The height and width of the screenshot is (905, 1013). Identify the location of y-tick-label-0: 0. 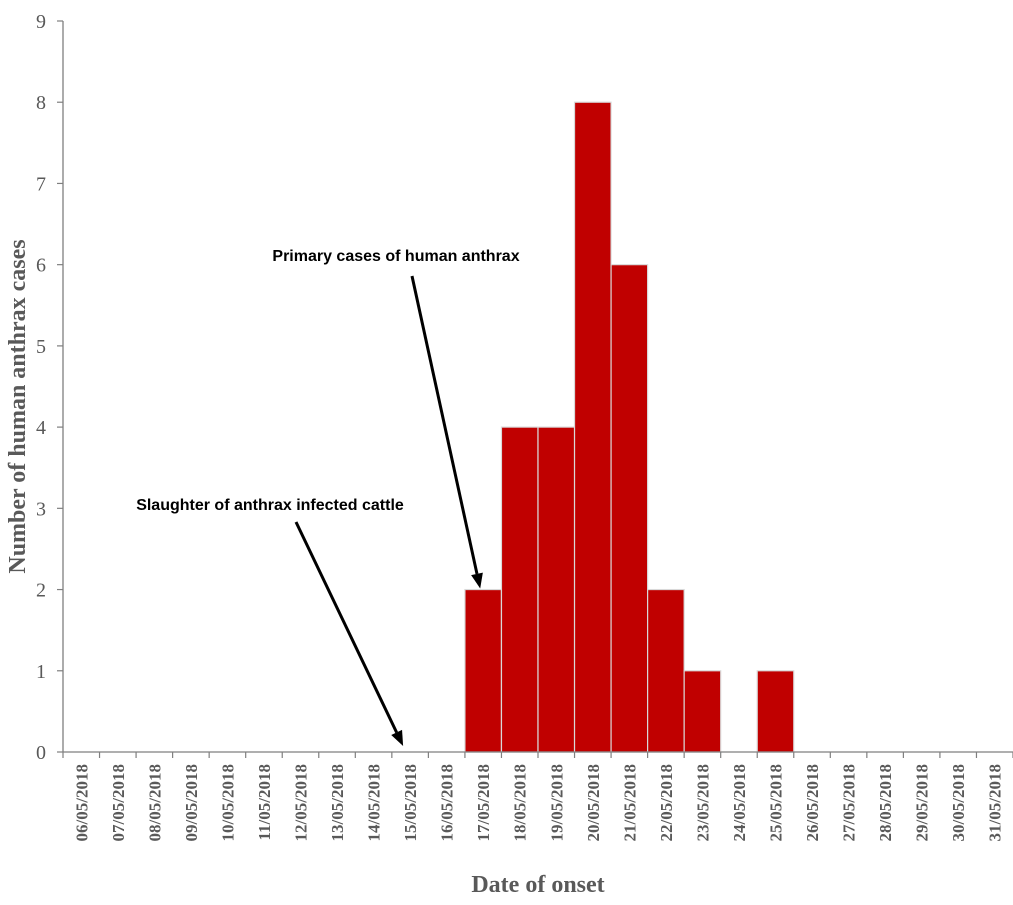
(41, 753).